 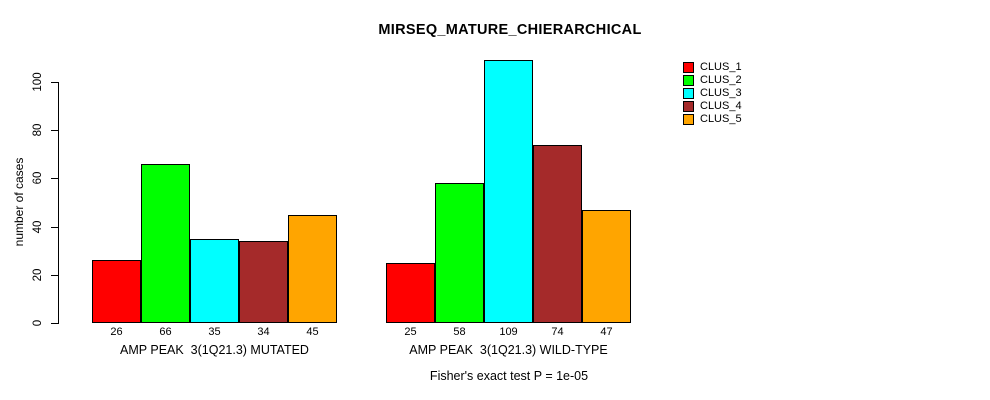 What do you see at coordinates (721, 106) in the screenshot?
I see `legend-label: CLUS_4` at bounding box center [721, 106].